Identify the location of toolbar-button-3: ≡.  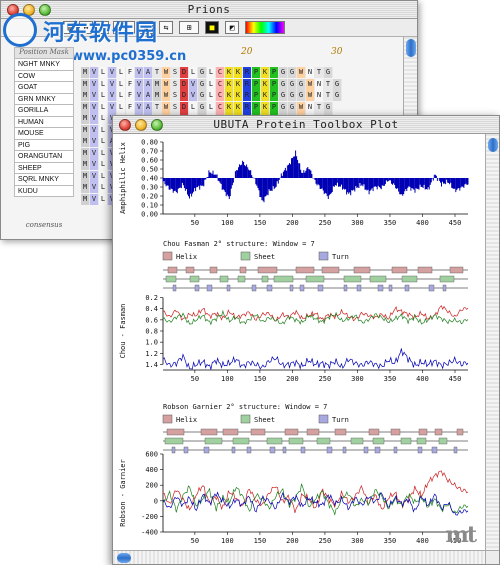
(102, 27).